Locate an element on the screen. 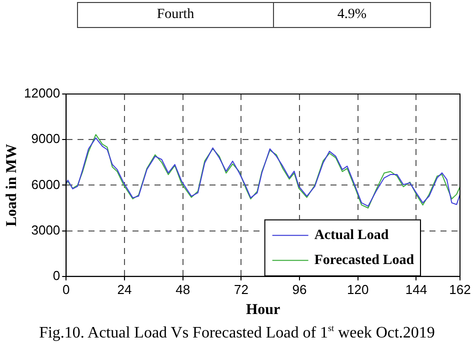 The width and height of the screenshot is (474, 349). text: 4.9% is located at coordinates (351, 15).